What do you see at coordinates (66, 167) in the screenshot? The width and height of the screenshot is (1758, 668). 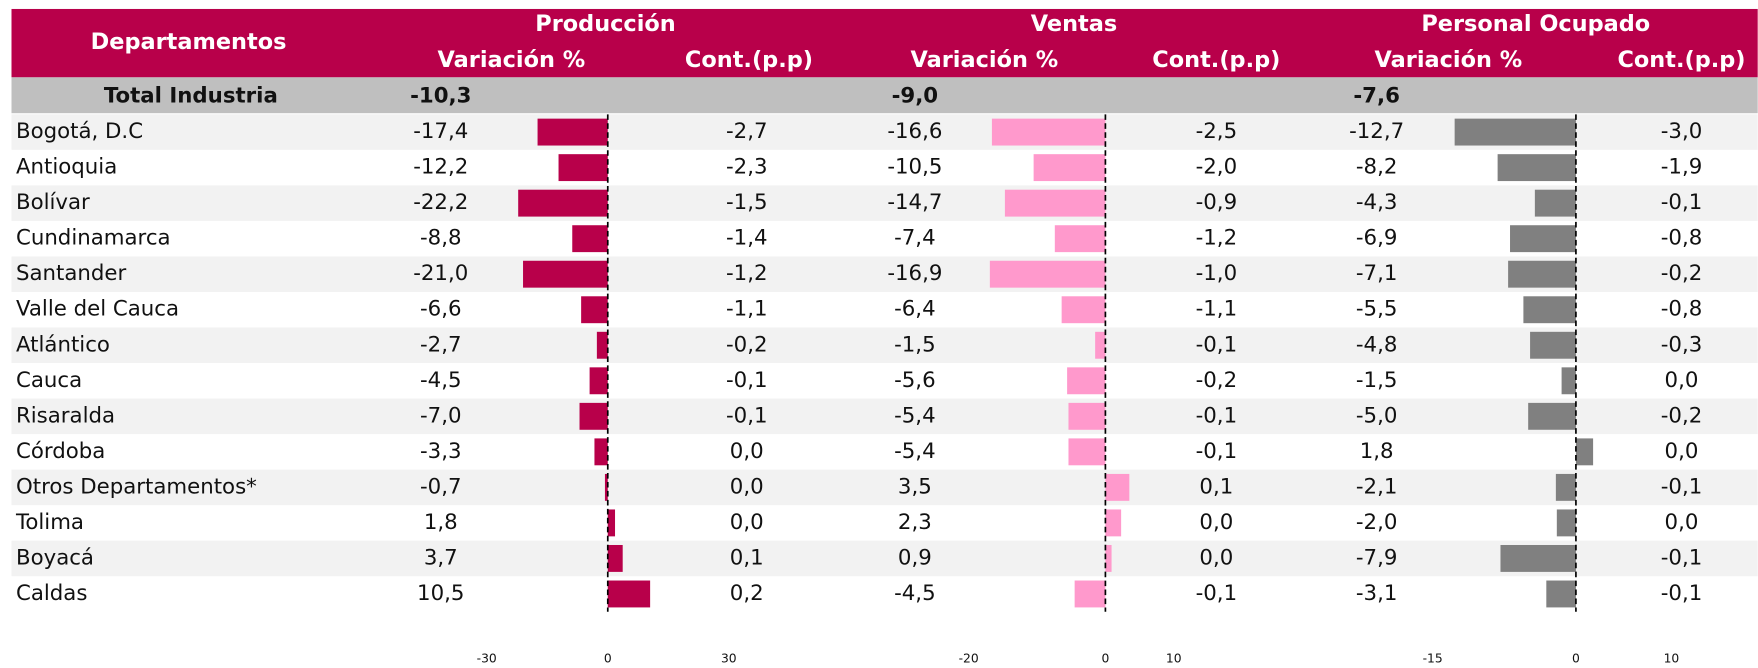 I see `department-name: Antioquia` at bounding box center [66, 167].